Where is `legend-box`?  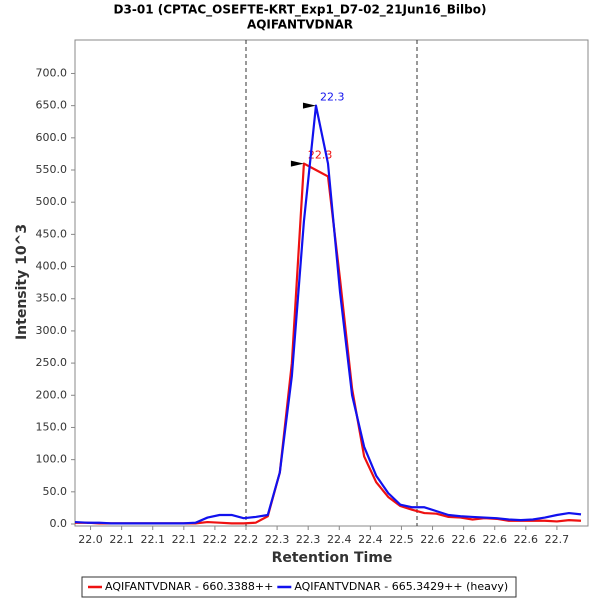 legend-box is located at coordinates (299, 587).